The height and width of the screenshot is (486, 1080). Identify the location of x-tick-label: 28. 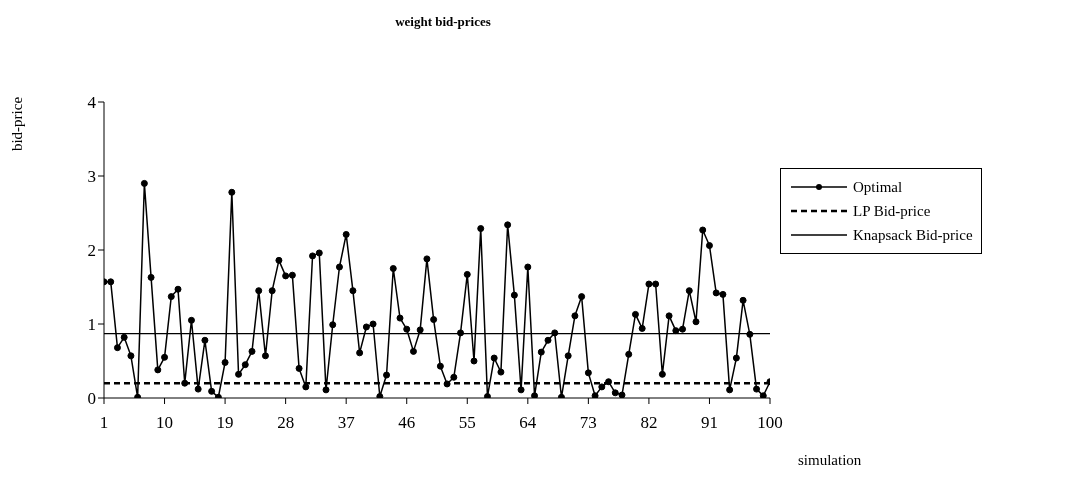
(286, 423).